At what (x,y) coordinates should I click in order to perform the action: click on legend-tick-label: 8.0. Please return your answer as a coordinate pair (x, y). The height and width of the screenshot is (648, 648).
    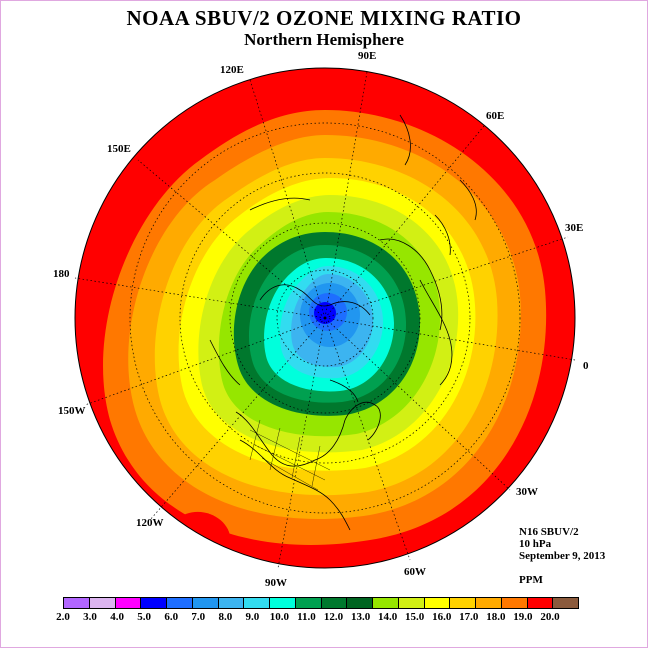
    Looking at the image, I should click on (225, 617).